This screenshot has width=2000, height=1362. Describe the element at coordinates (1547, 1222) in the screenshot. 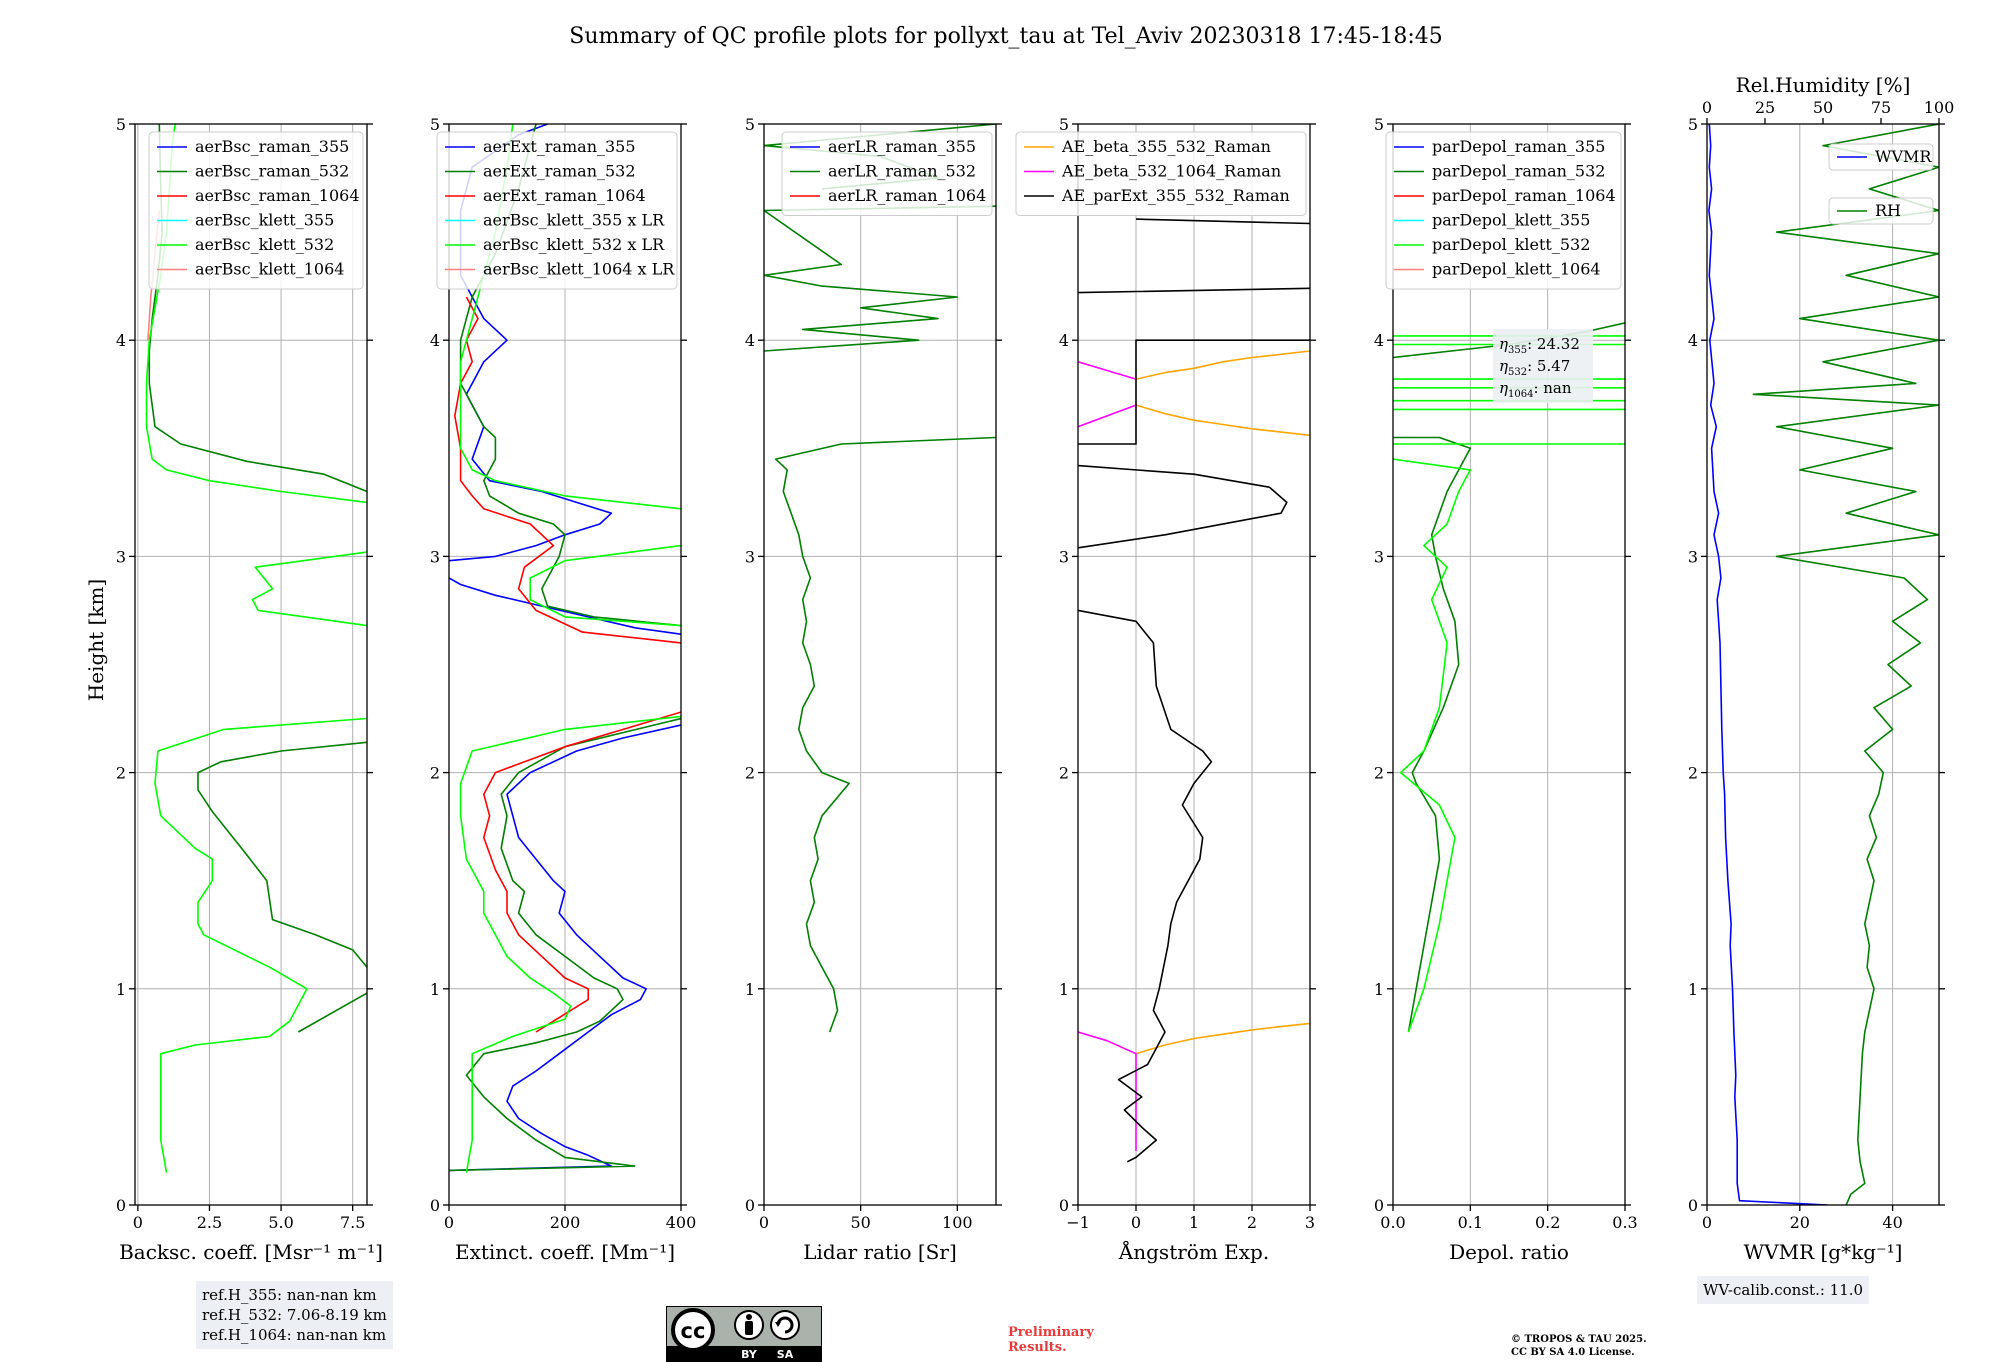

I see `x-tick-label: 0.2` at that location.